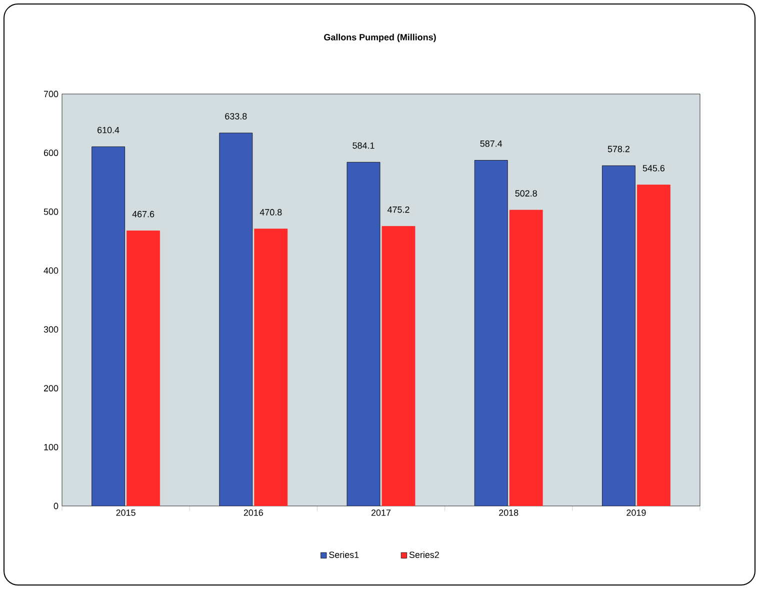 This screenshot has height=589, width=761. I want to click on data-label: 502.8, so click(526, 193).